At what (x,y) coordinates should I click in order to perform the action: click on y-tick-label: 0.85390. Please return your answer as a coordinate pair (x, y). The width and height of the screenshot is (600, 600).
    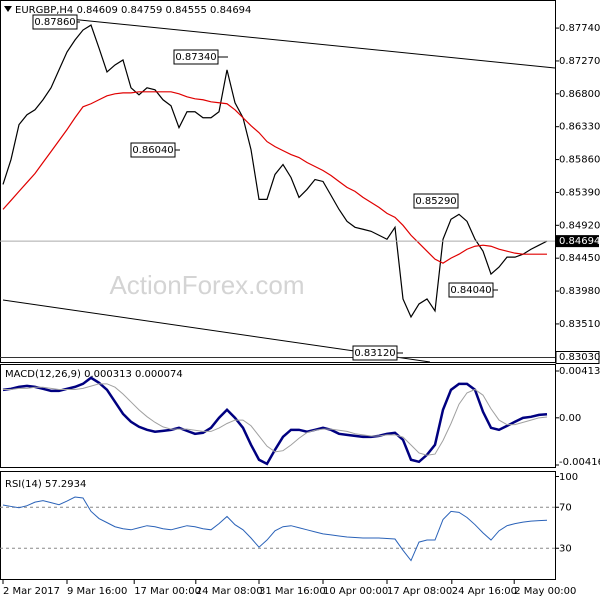
    Looking at the image, I should click on (579, 192).